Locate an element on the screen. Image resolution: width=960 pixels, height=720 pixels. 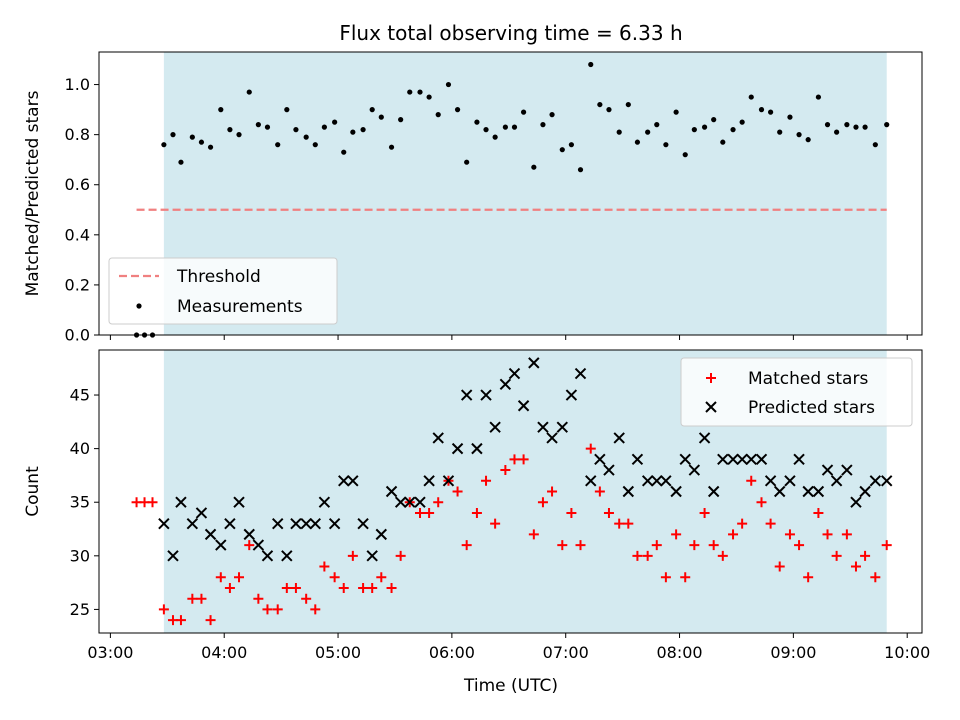
x-tick-label: 10:00 is located at coordinates (907, 652).